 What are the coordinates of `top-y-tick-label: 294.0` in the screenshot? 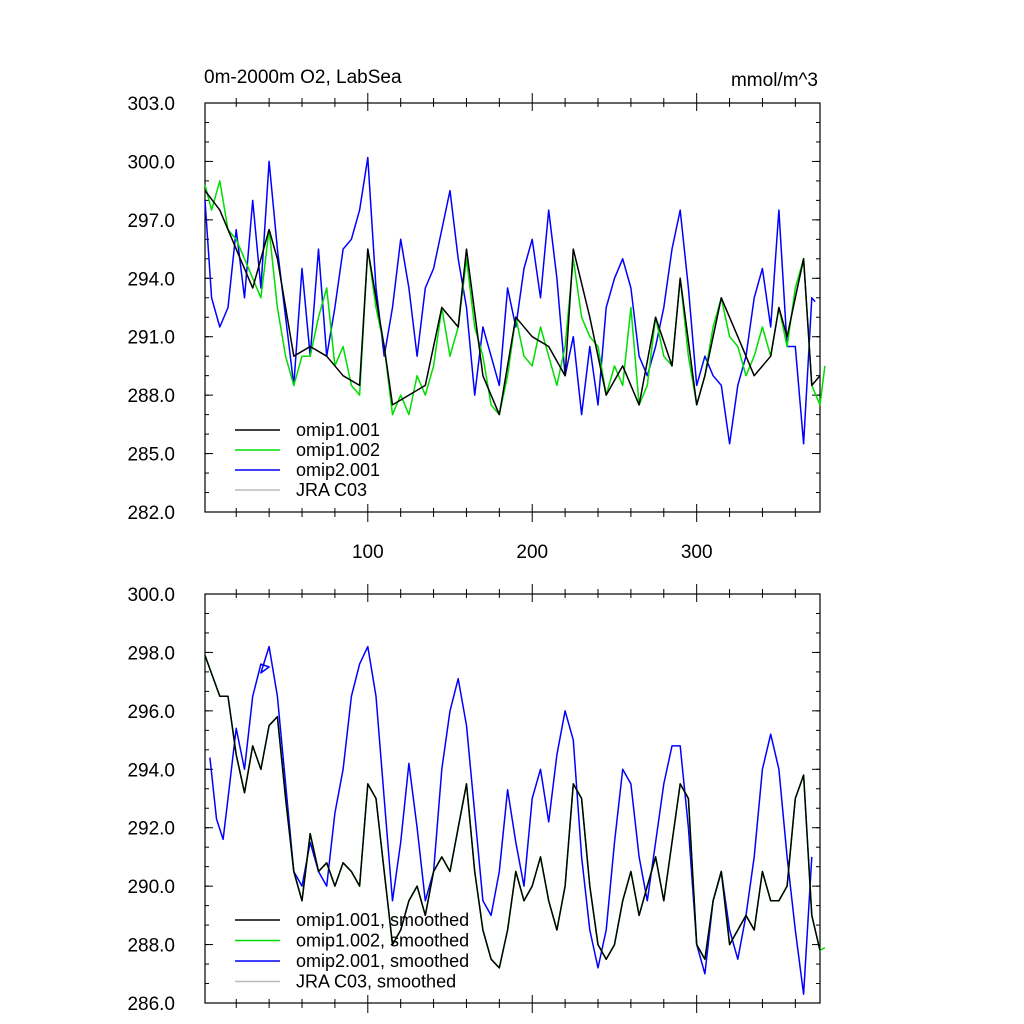 It's located at (151, 279).